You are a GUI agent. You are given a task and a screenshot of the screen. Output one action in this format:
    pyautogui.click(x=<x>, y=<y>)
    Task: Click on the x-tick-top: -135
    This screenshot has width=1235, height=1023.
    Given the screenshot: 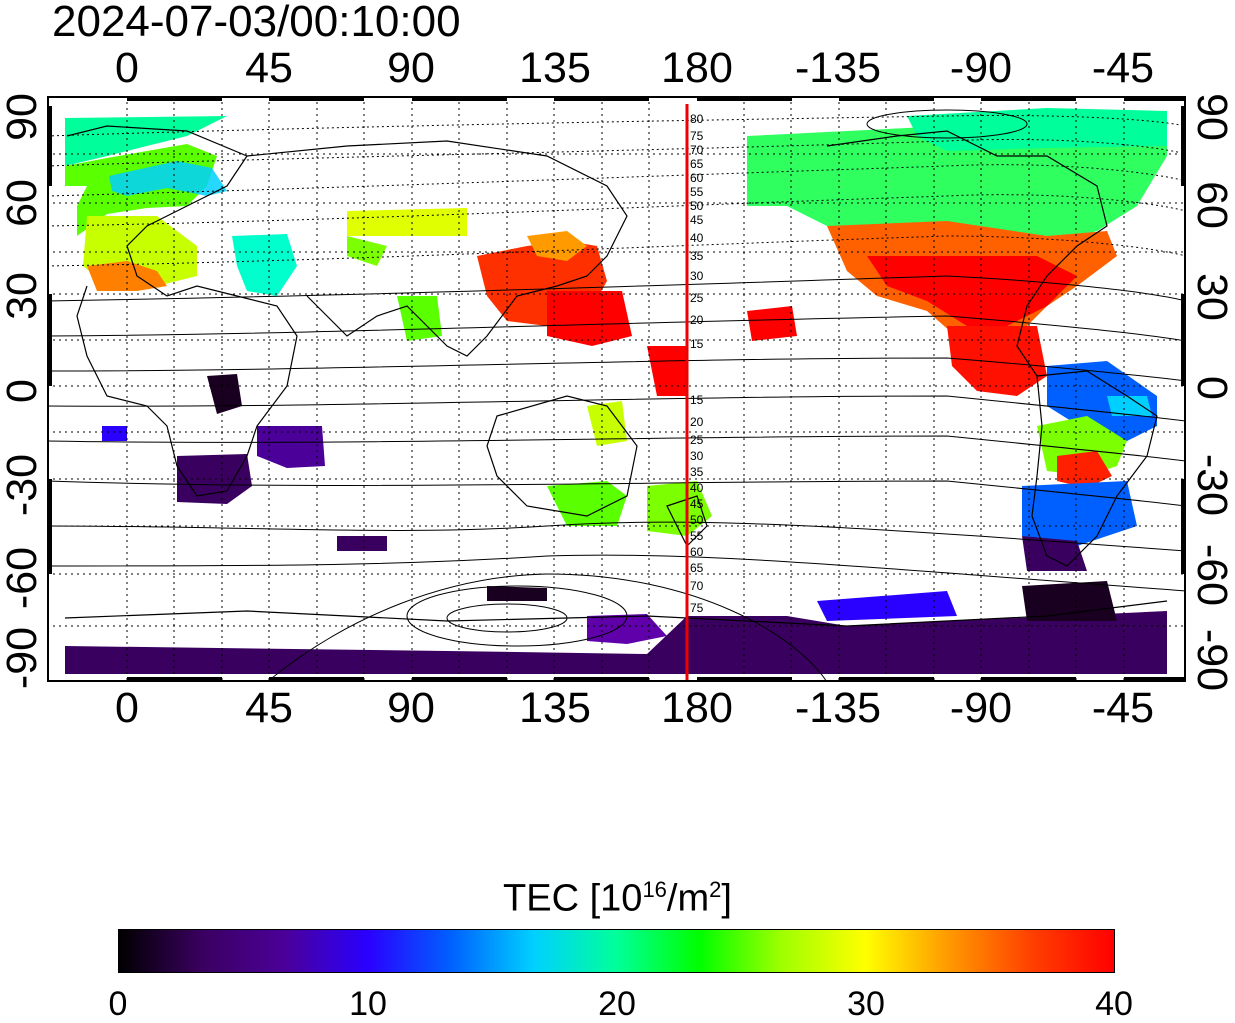 What is the action you would take?
    pyautogui.click(x=838, y=68)
    